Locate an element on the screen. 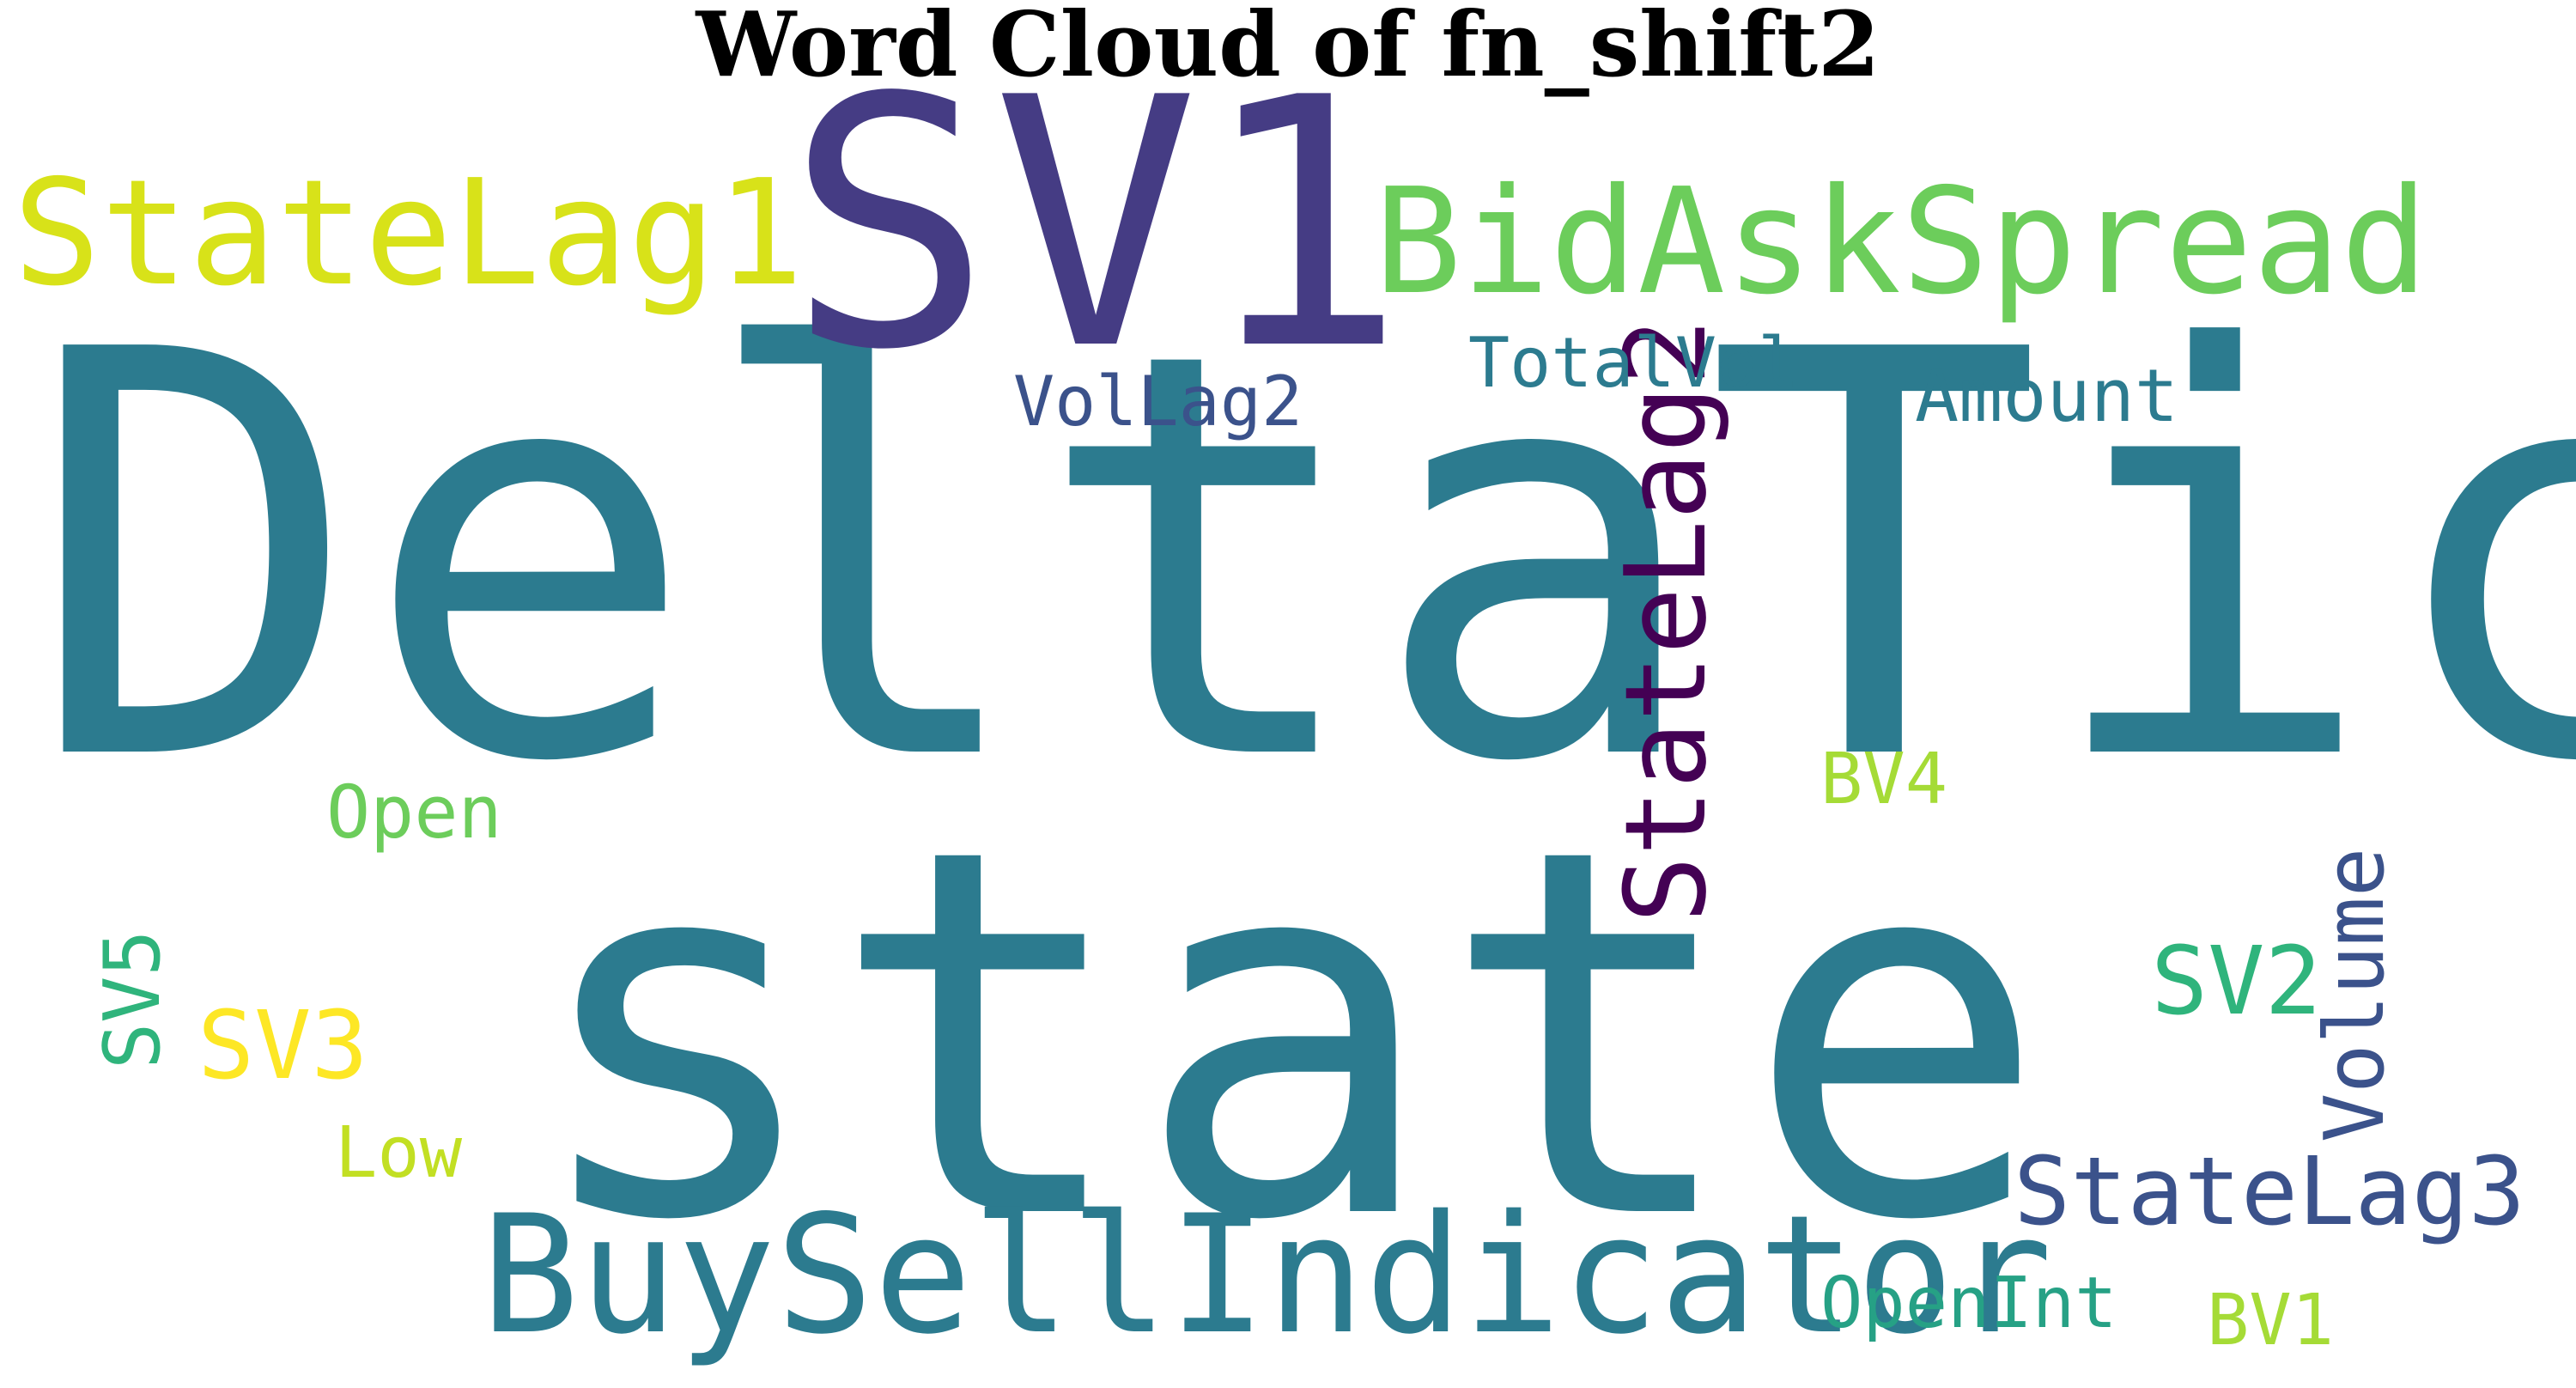  word-sv1: SV1 is located at coordinates (1096, 225).